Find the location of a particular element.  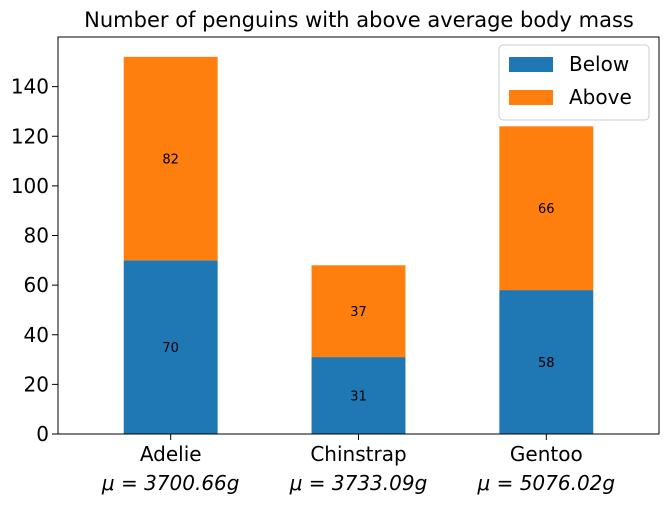

bar-value-label: 70 is located at coordinates (170, 348).